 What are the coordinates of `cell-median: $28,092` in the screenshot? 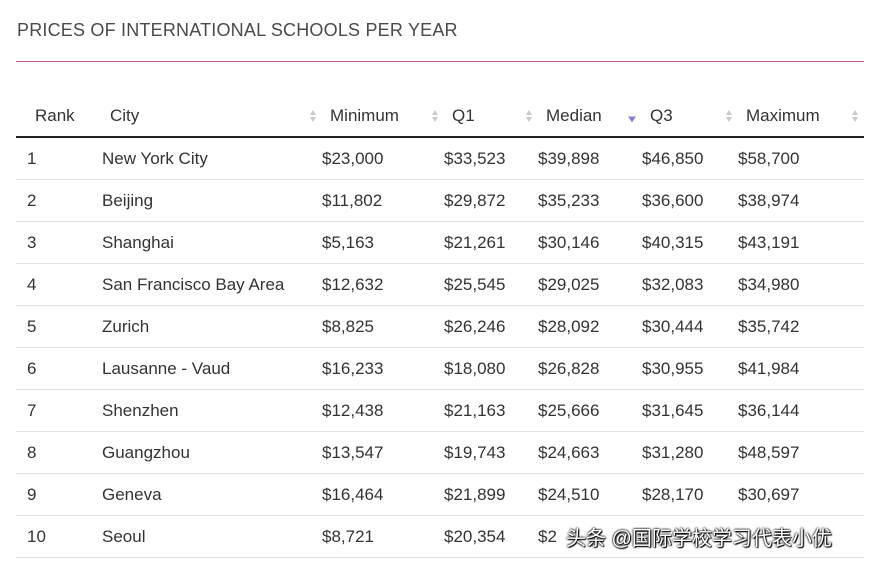 It's located at (590, 326).